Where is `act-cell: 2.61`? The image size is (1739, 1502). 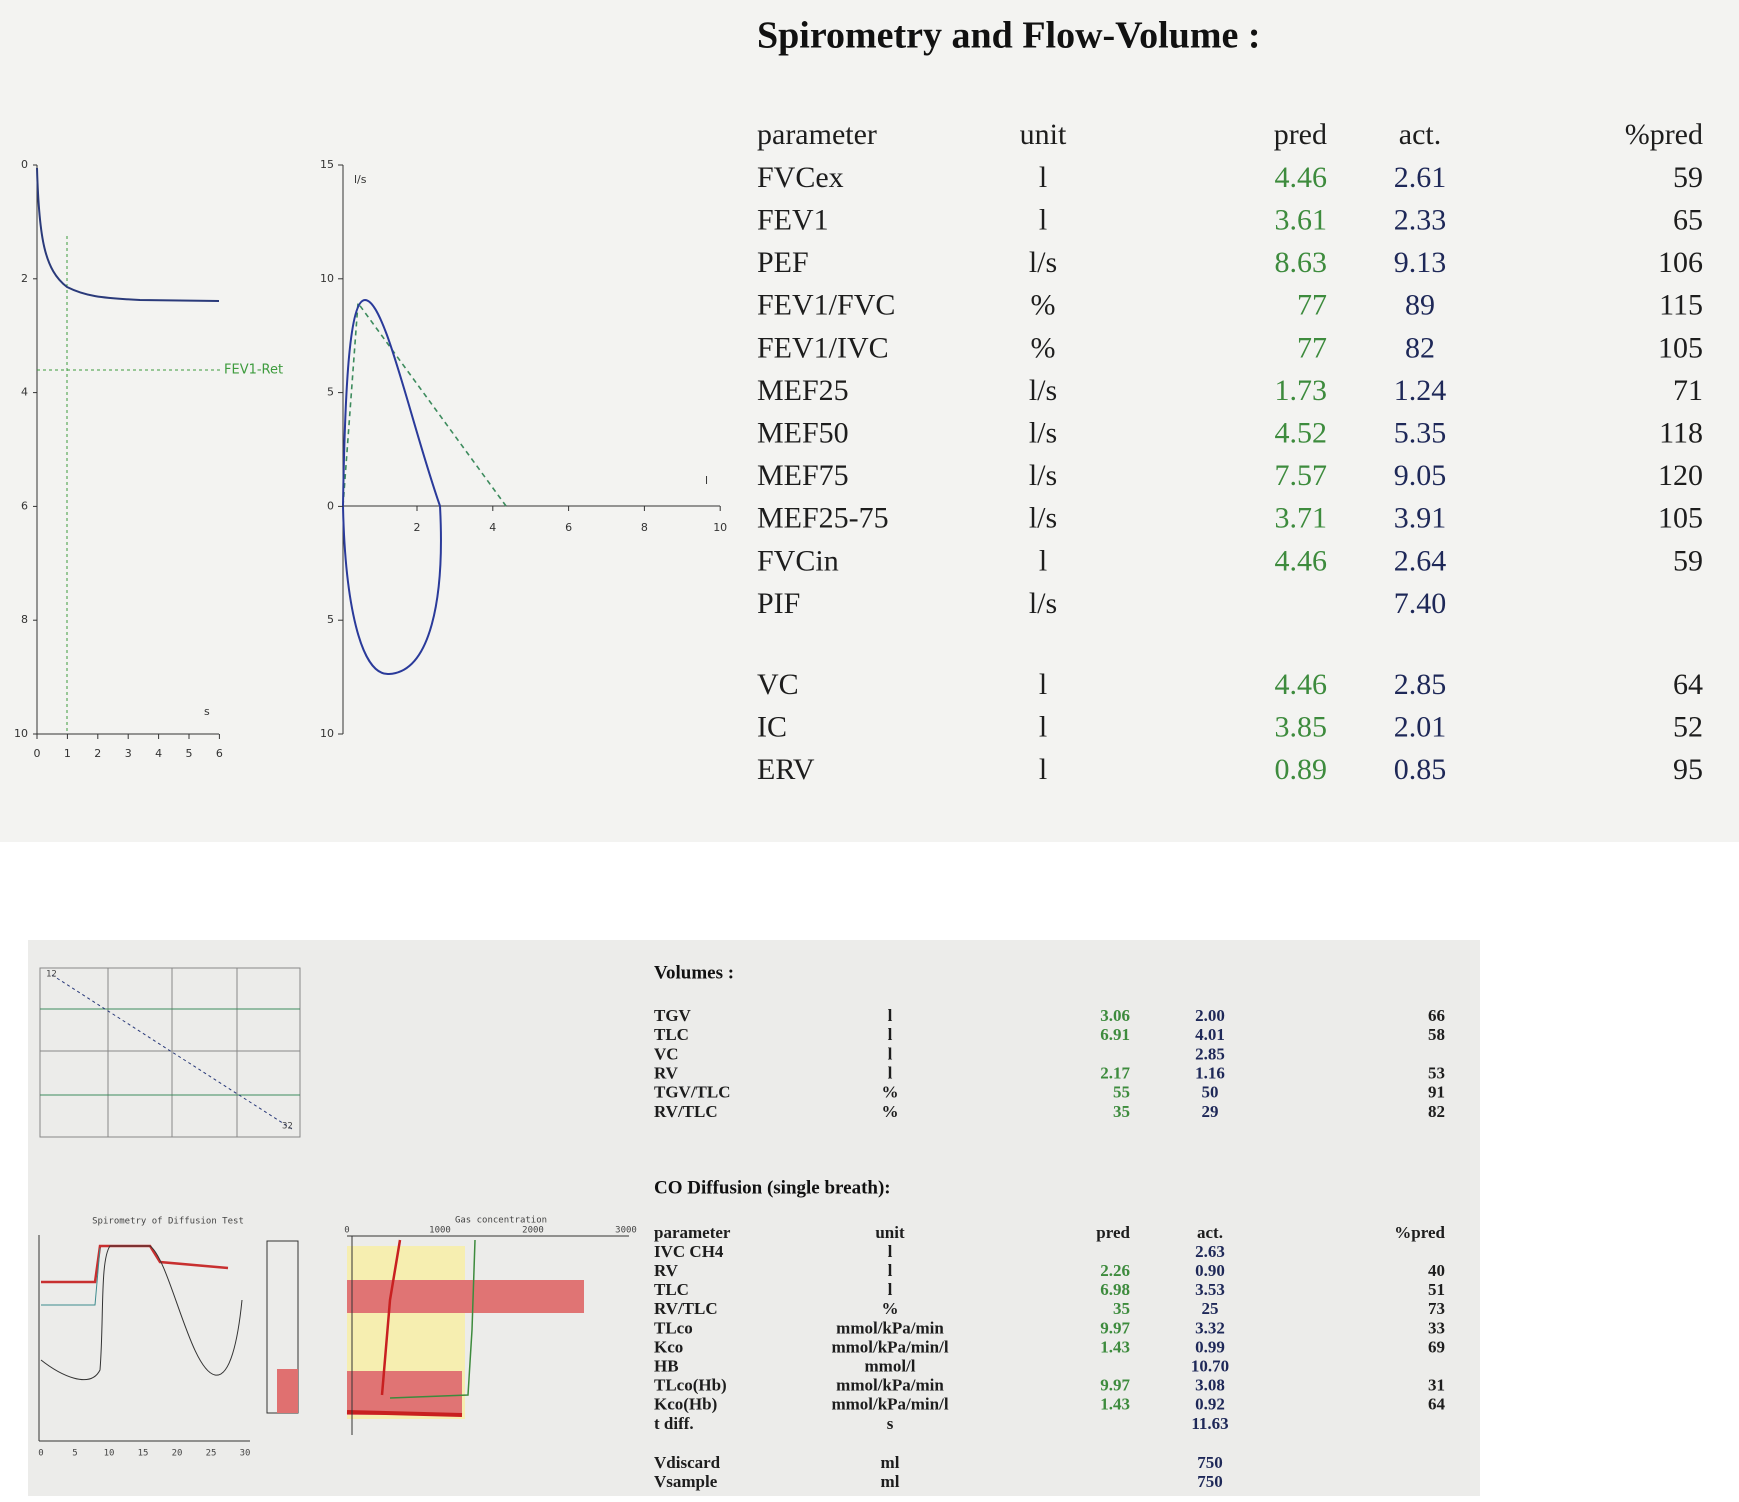 act-cell: 2.61 is located at coordinates (1420, 177).